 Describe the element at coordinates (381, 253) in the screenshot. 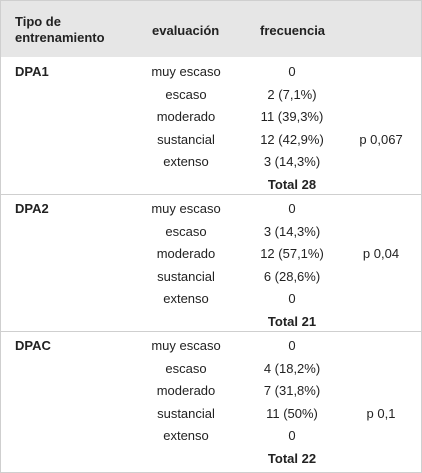

I see `p-value-cell: p 0,04` at that location.